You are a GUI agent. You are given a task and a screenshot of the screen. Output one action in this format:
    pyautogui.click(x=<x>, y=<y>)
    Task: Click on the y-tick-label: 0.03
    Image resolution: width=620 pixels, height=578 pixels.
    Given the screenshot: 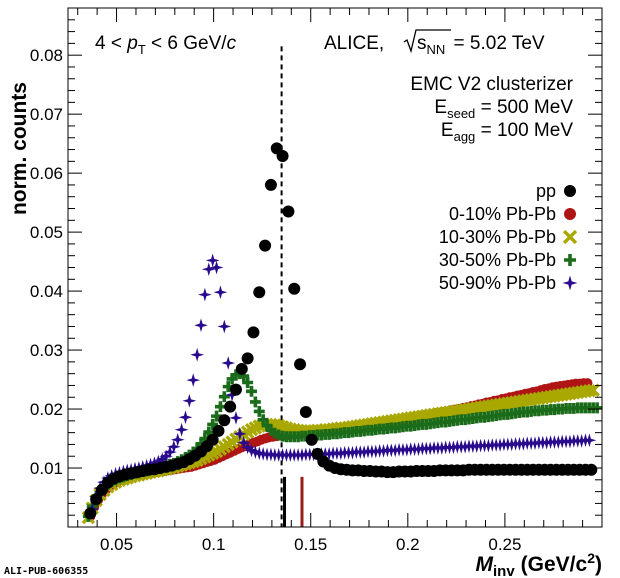 What is the action you would take?
    pyautogui.click(x=46, y=350)
    